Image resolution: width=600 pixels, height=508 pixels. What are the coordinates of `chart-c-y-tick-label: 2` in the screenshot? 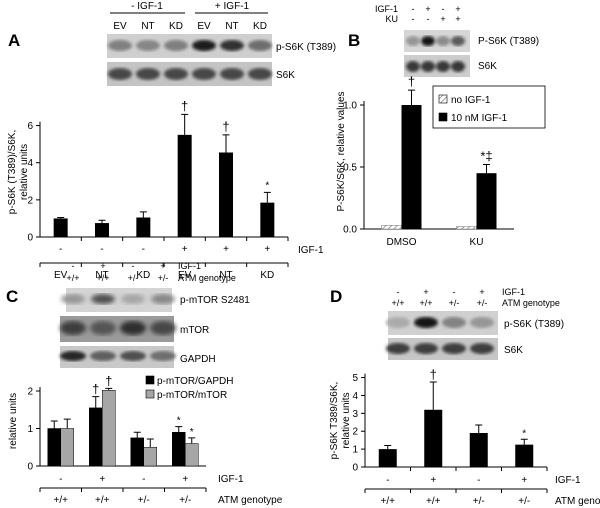 It's located at (30, 392).